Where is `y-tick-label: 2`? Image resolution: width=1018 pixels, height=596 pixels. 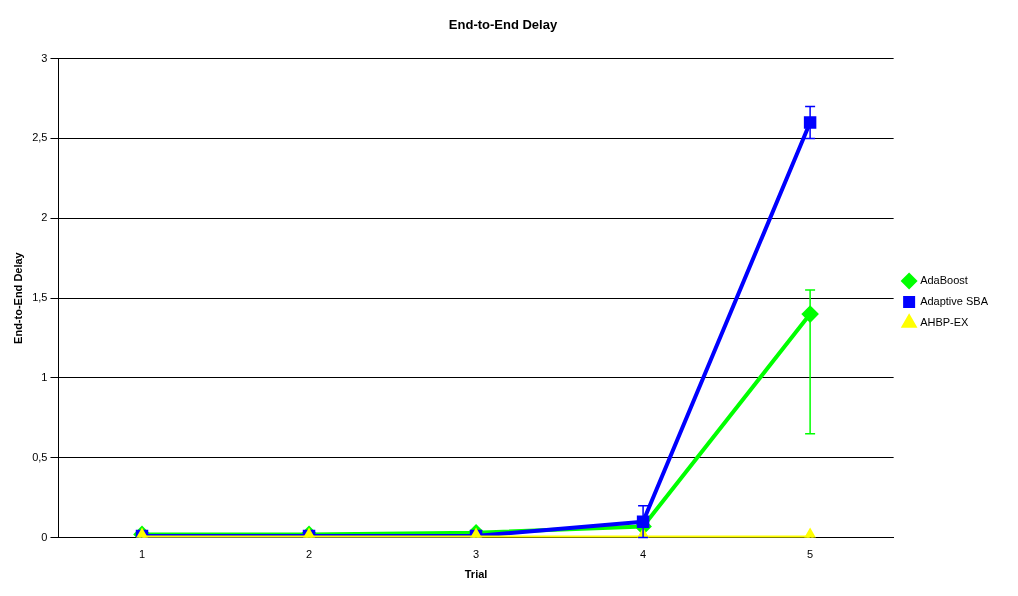
y-tick-label: 2 is located at coordinates (44, 217).